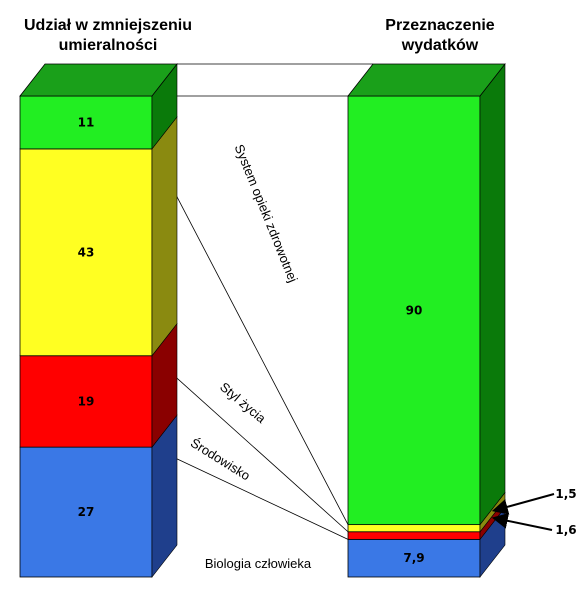 The width and height of the screenshot is (581, 590). What do you see at coordinates (98, 80) in the screenshot?
I see `bar-0-top-face` at bounding box center [98, 80].